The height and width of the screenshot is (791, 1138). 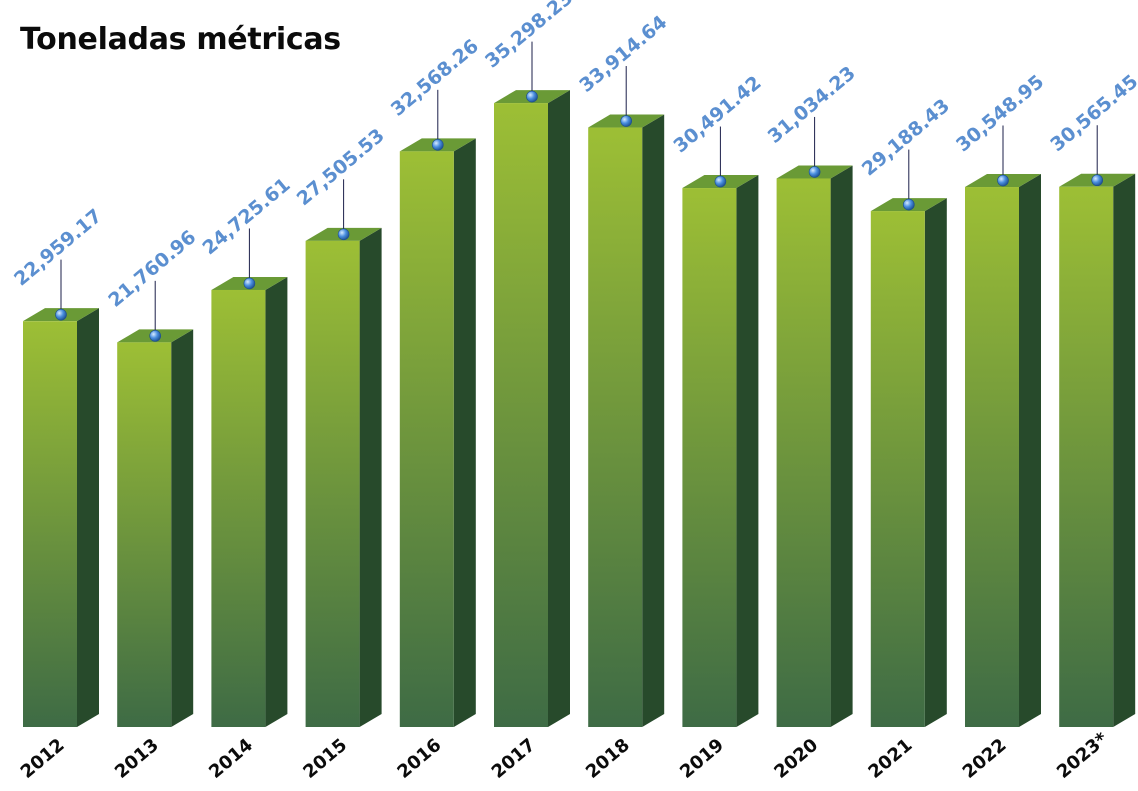 I want to click on x-tick-label: 2023*, so click(x=1083, y=755).